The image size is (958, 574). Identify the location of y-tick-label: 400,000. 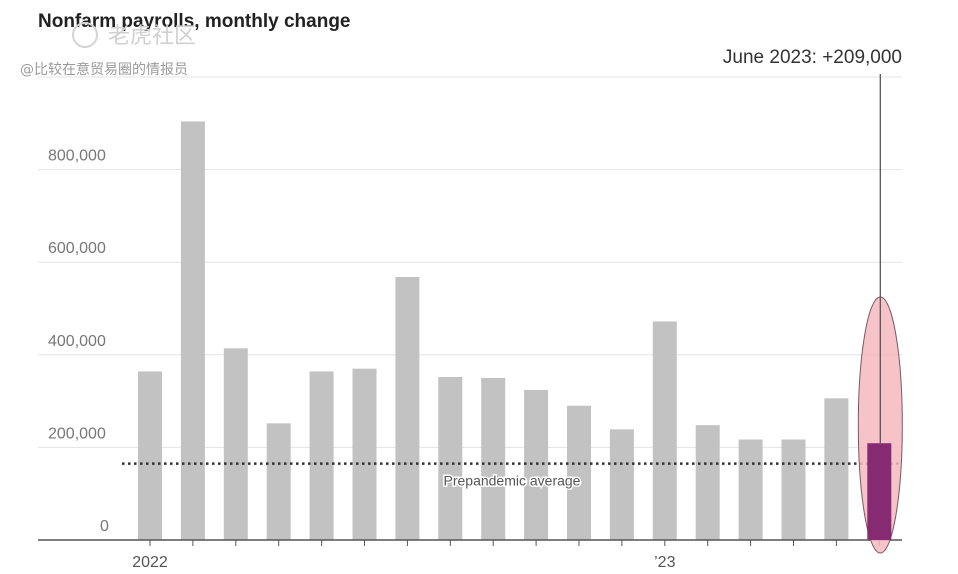
(77, 341).